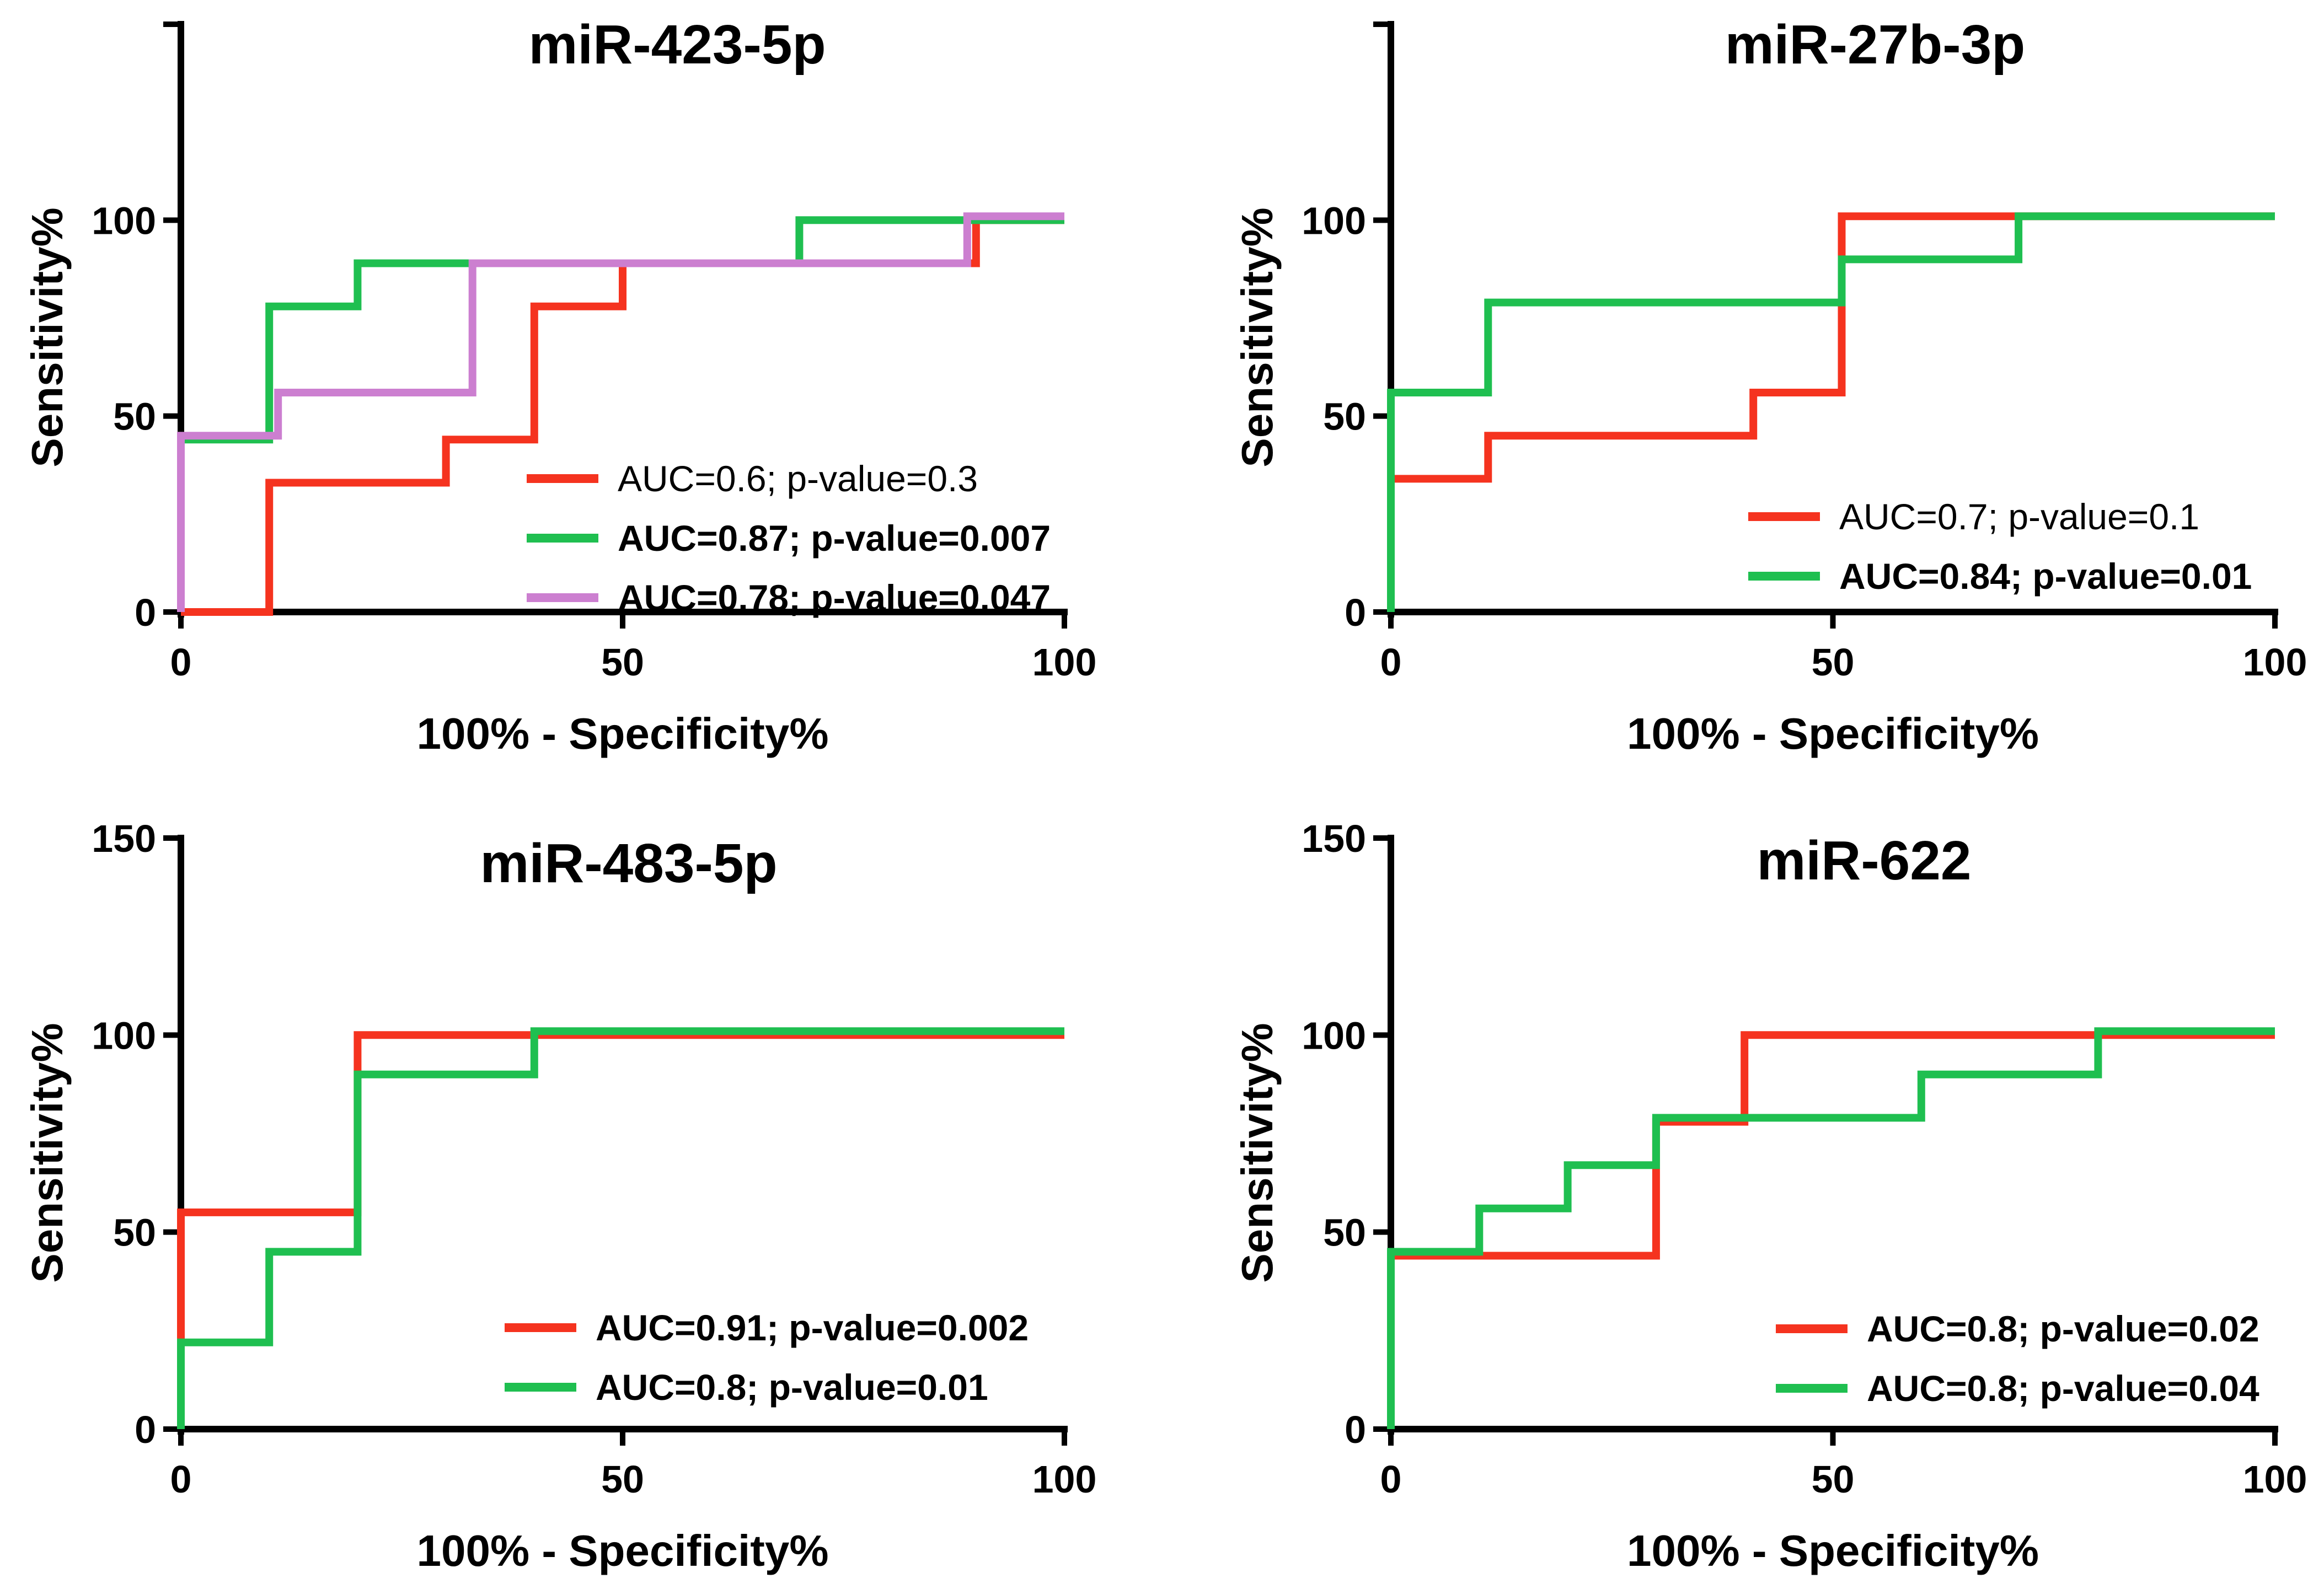  I want to click on legend-label: AUC=0.87; p-value=0.007, so click(834, 539).